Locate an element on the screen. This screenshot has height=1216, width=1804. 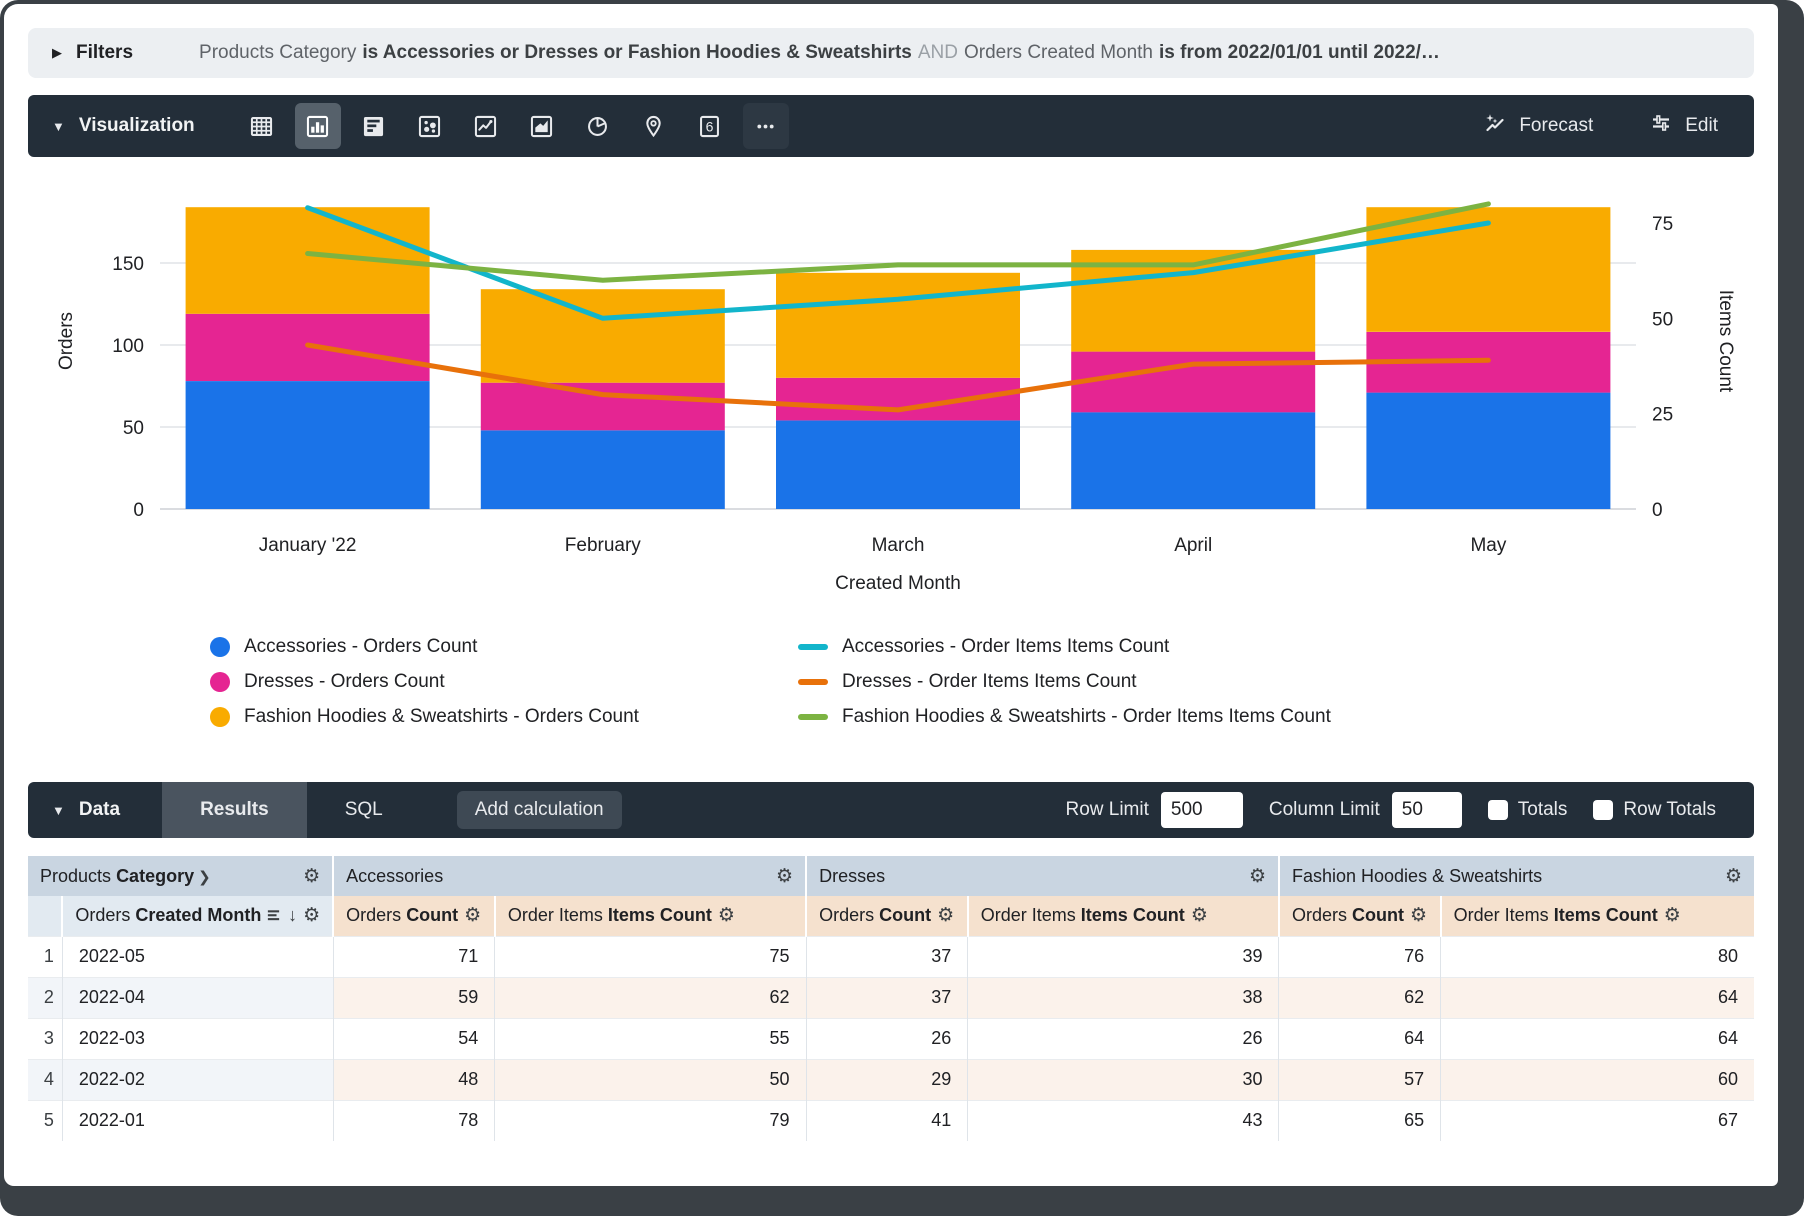
value-cell: 79 is located at coordinates (650, 1120).